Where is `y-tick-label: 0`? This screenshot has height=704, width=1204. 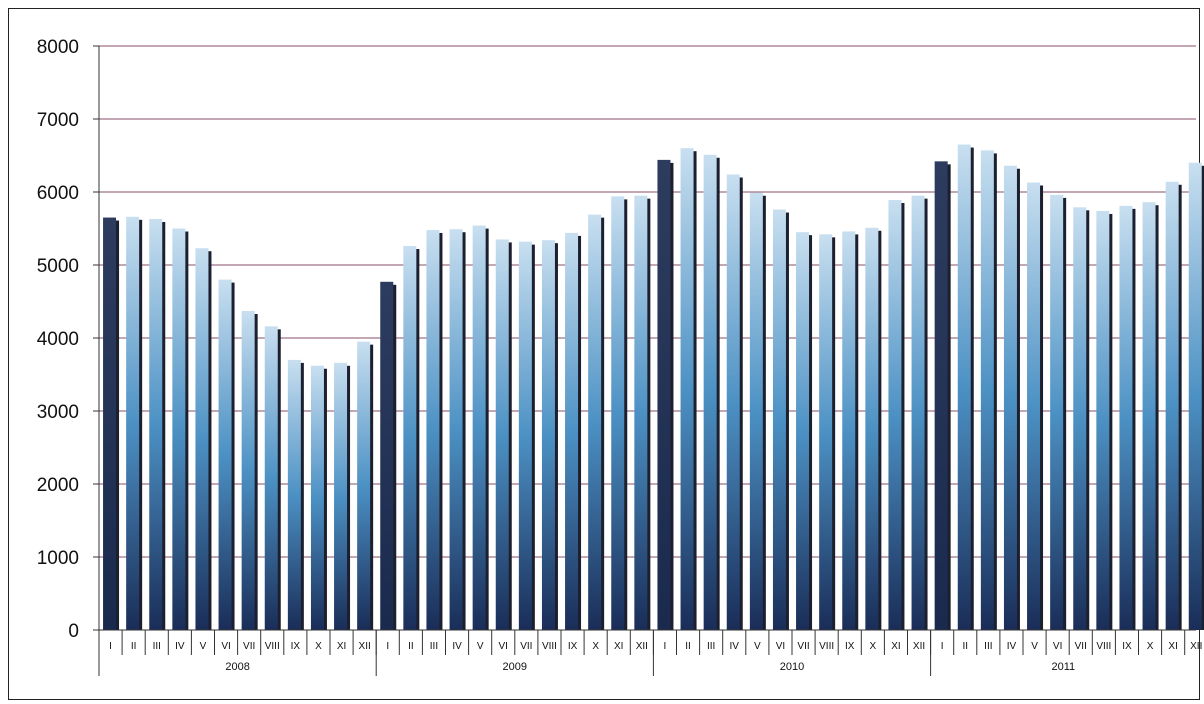
y-tick-label: 0 is located at coordinates (73, 631).